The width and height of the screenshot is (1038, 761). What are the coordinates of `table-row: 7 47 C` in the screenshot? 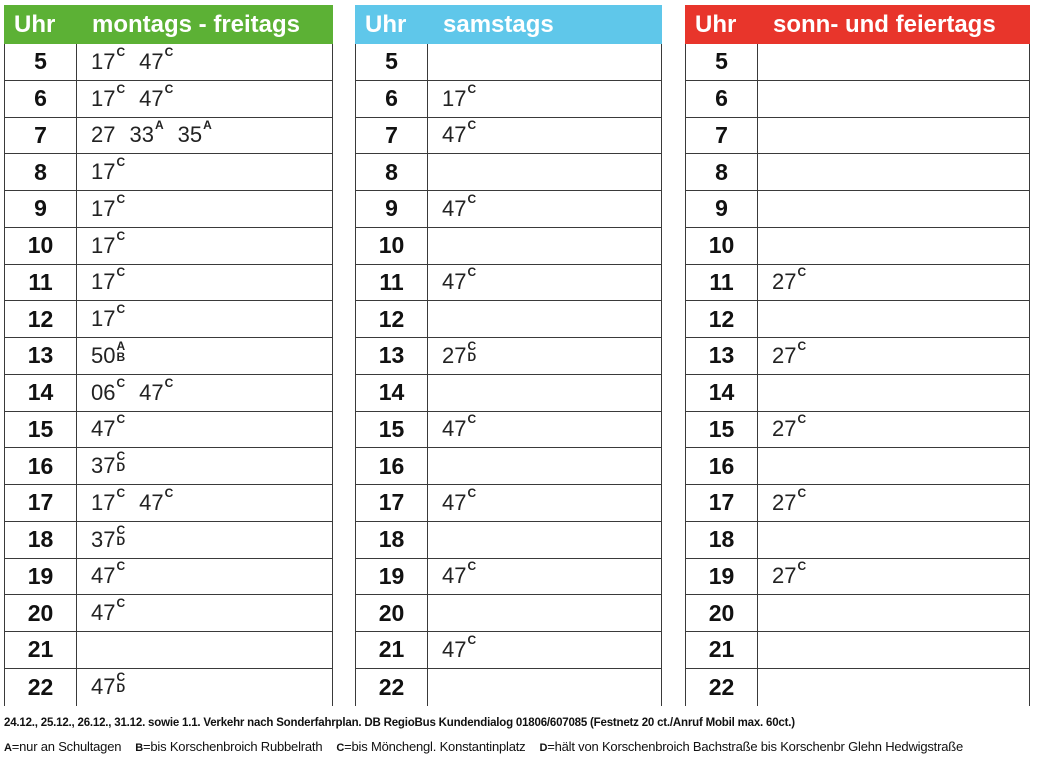 It's located at (508, 136).